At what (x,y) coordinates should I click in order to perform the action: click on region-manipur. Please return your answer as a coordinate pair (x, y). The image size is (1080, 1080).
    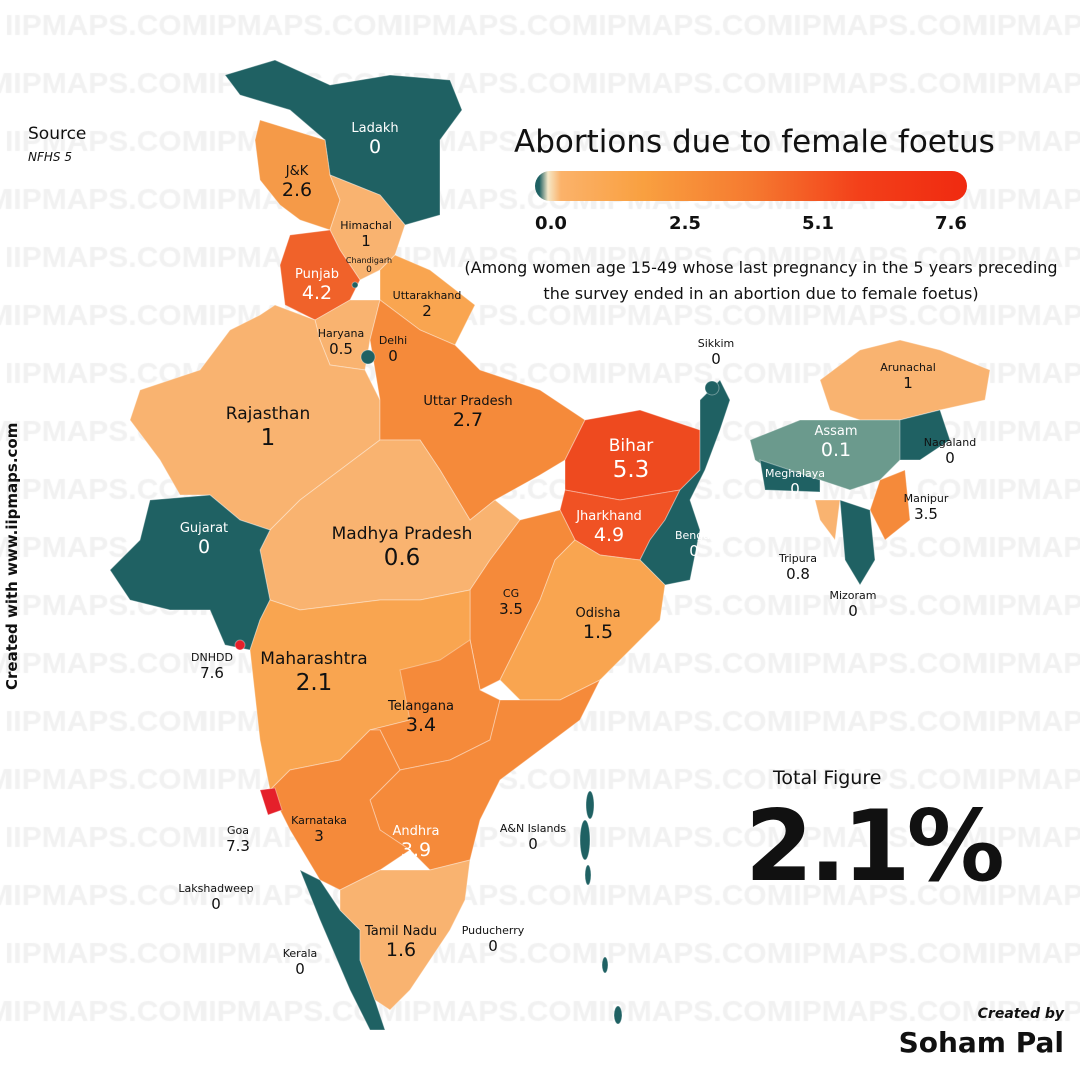
    Looking at the image, I should click on (890, 505).